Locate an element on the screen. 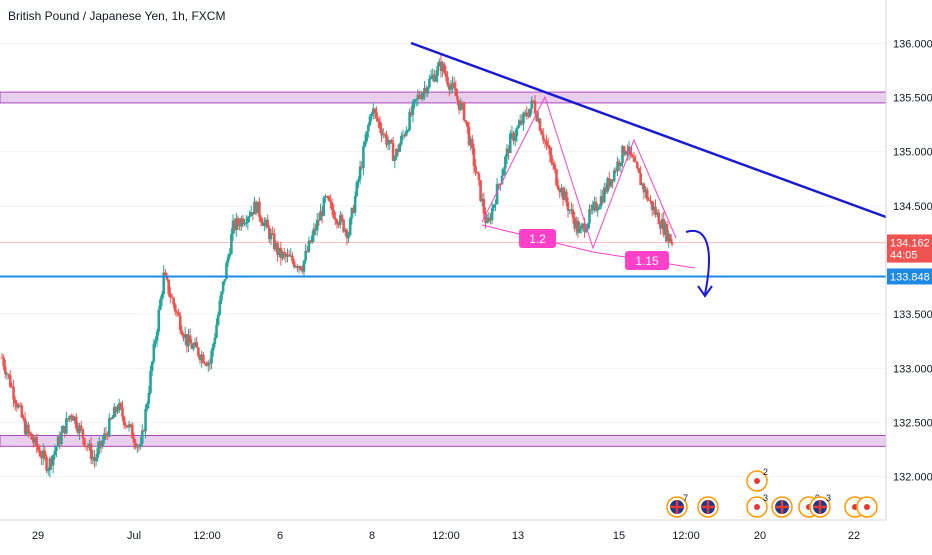 The height and width of the screenshot is (555, 932). jp-flag-event-icon: 2 is located at coordinates (757, 479).